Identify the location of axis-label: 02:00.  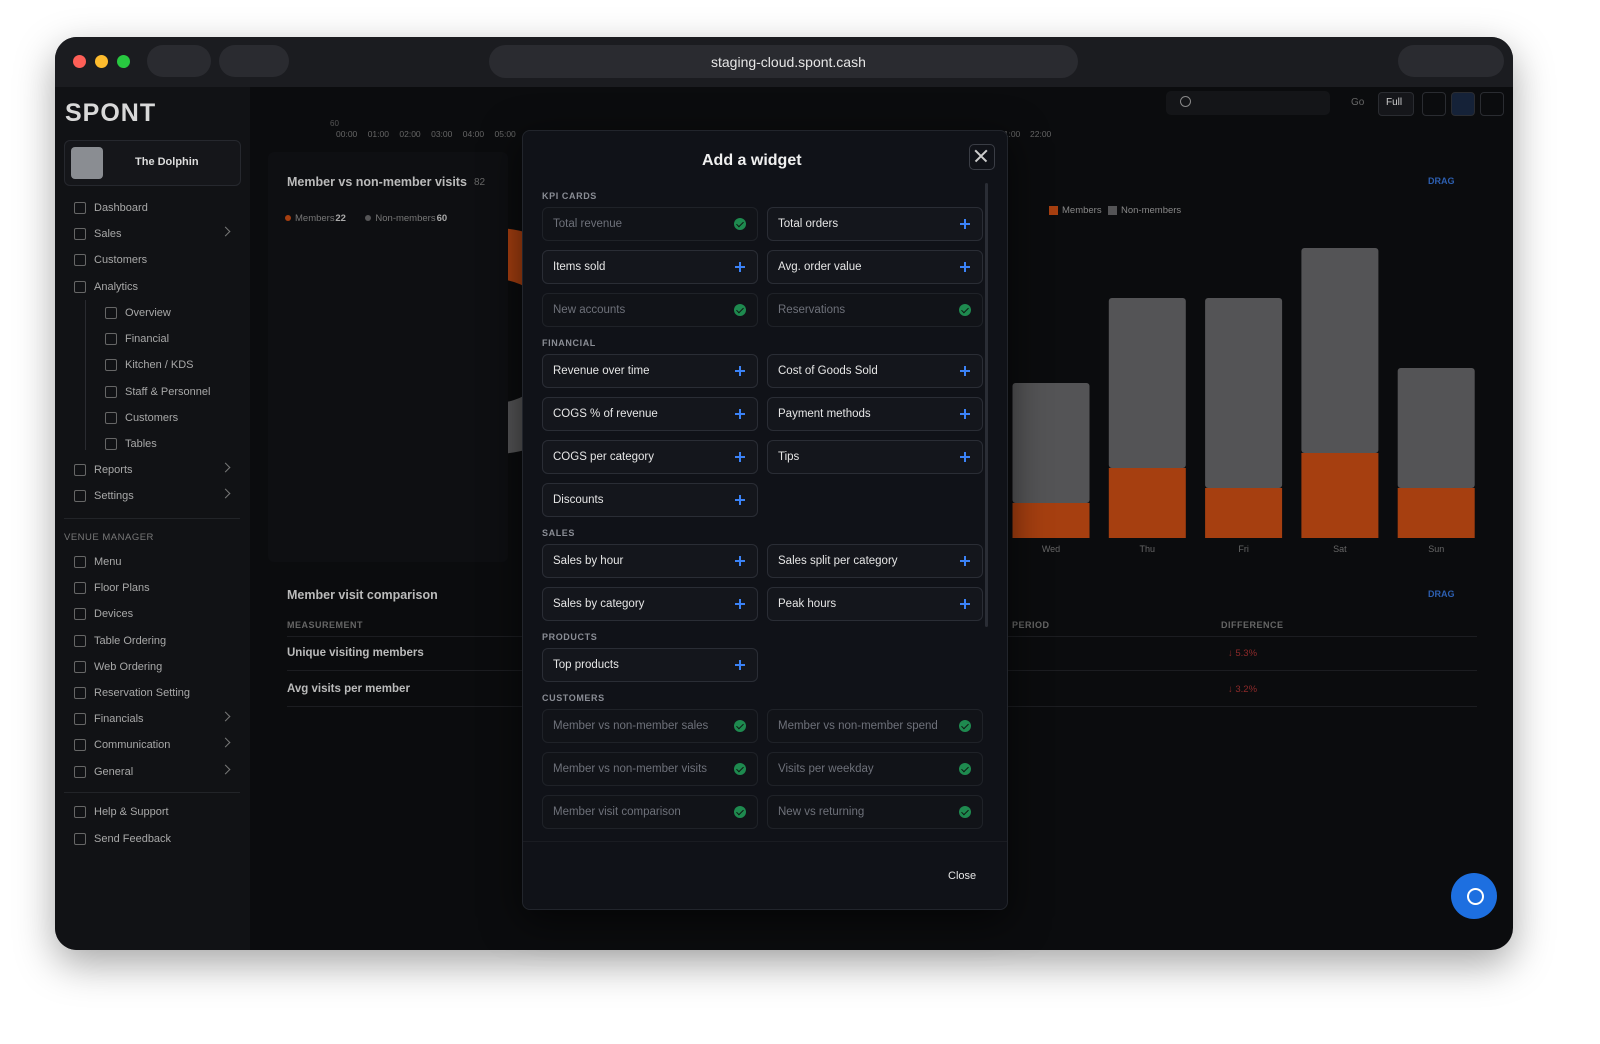
(410, 134).